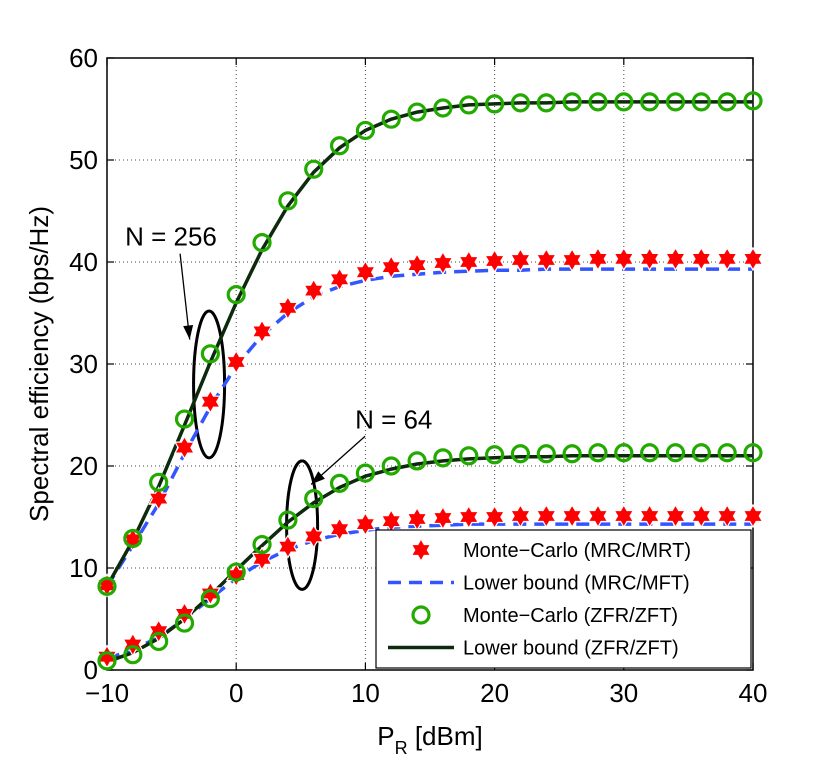  What do you see at coordinates (83, 262) in the screenshot?
I see `y-tick-label: 40` at bounding box center [83, 262].